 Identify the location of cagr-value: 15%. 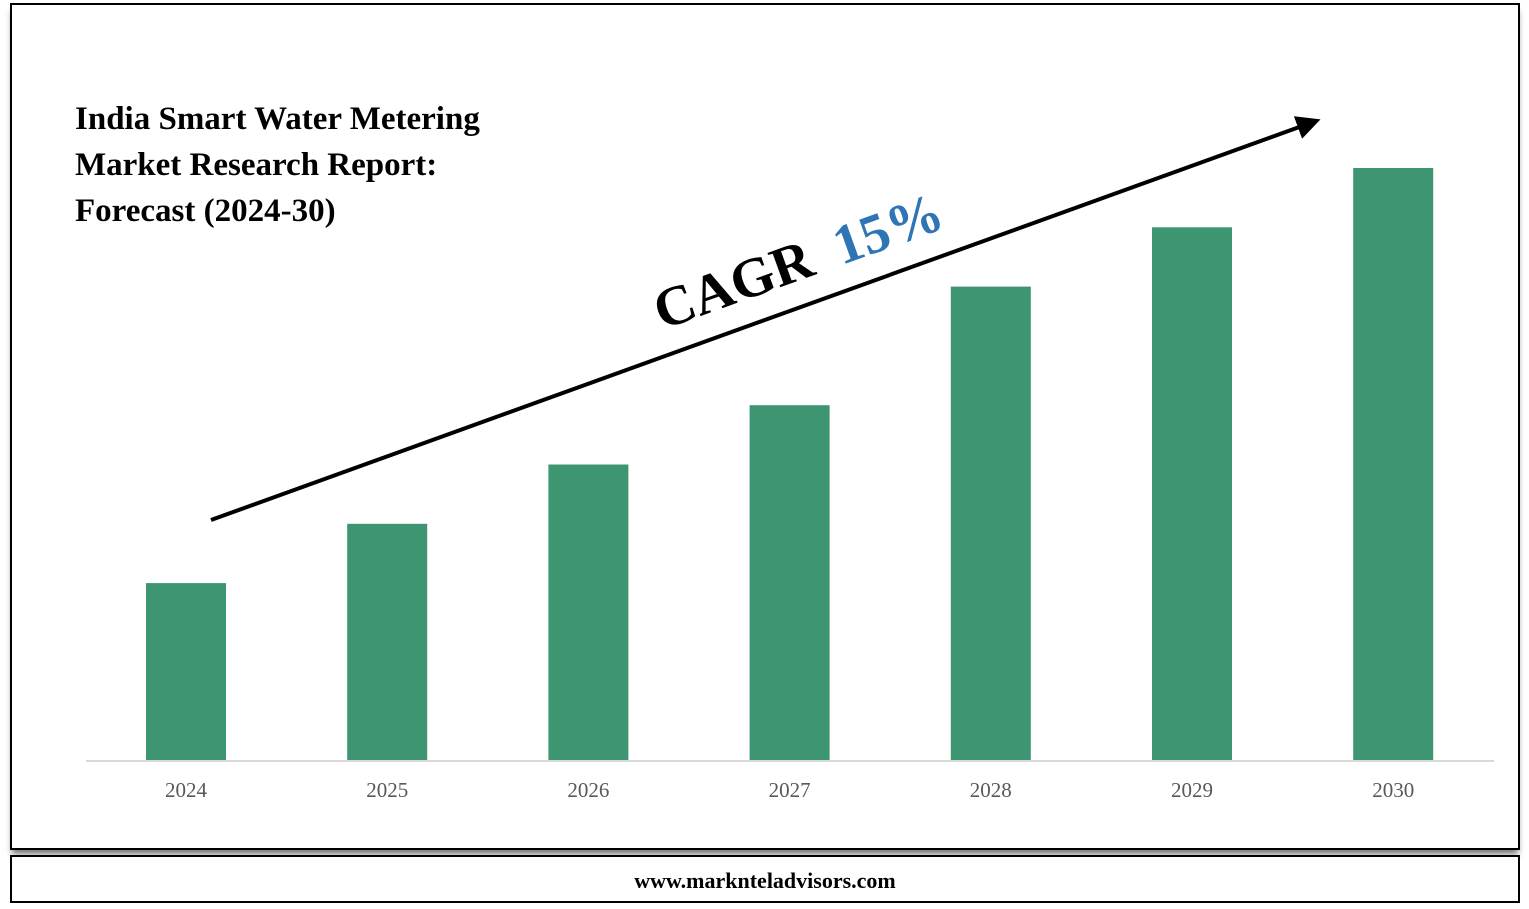
(888, 229).